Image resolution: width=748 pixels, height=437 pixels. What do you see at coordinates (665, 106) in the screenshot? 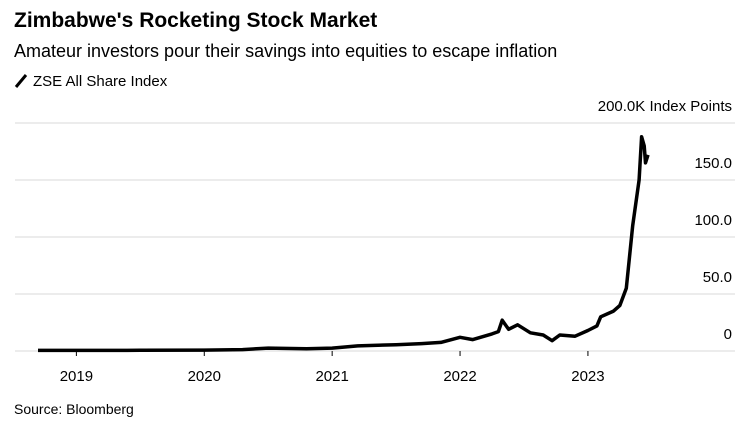
I see `y-tick-label: 200.0K Index Points` at bounding box center [665, 106].